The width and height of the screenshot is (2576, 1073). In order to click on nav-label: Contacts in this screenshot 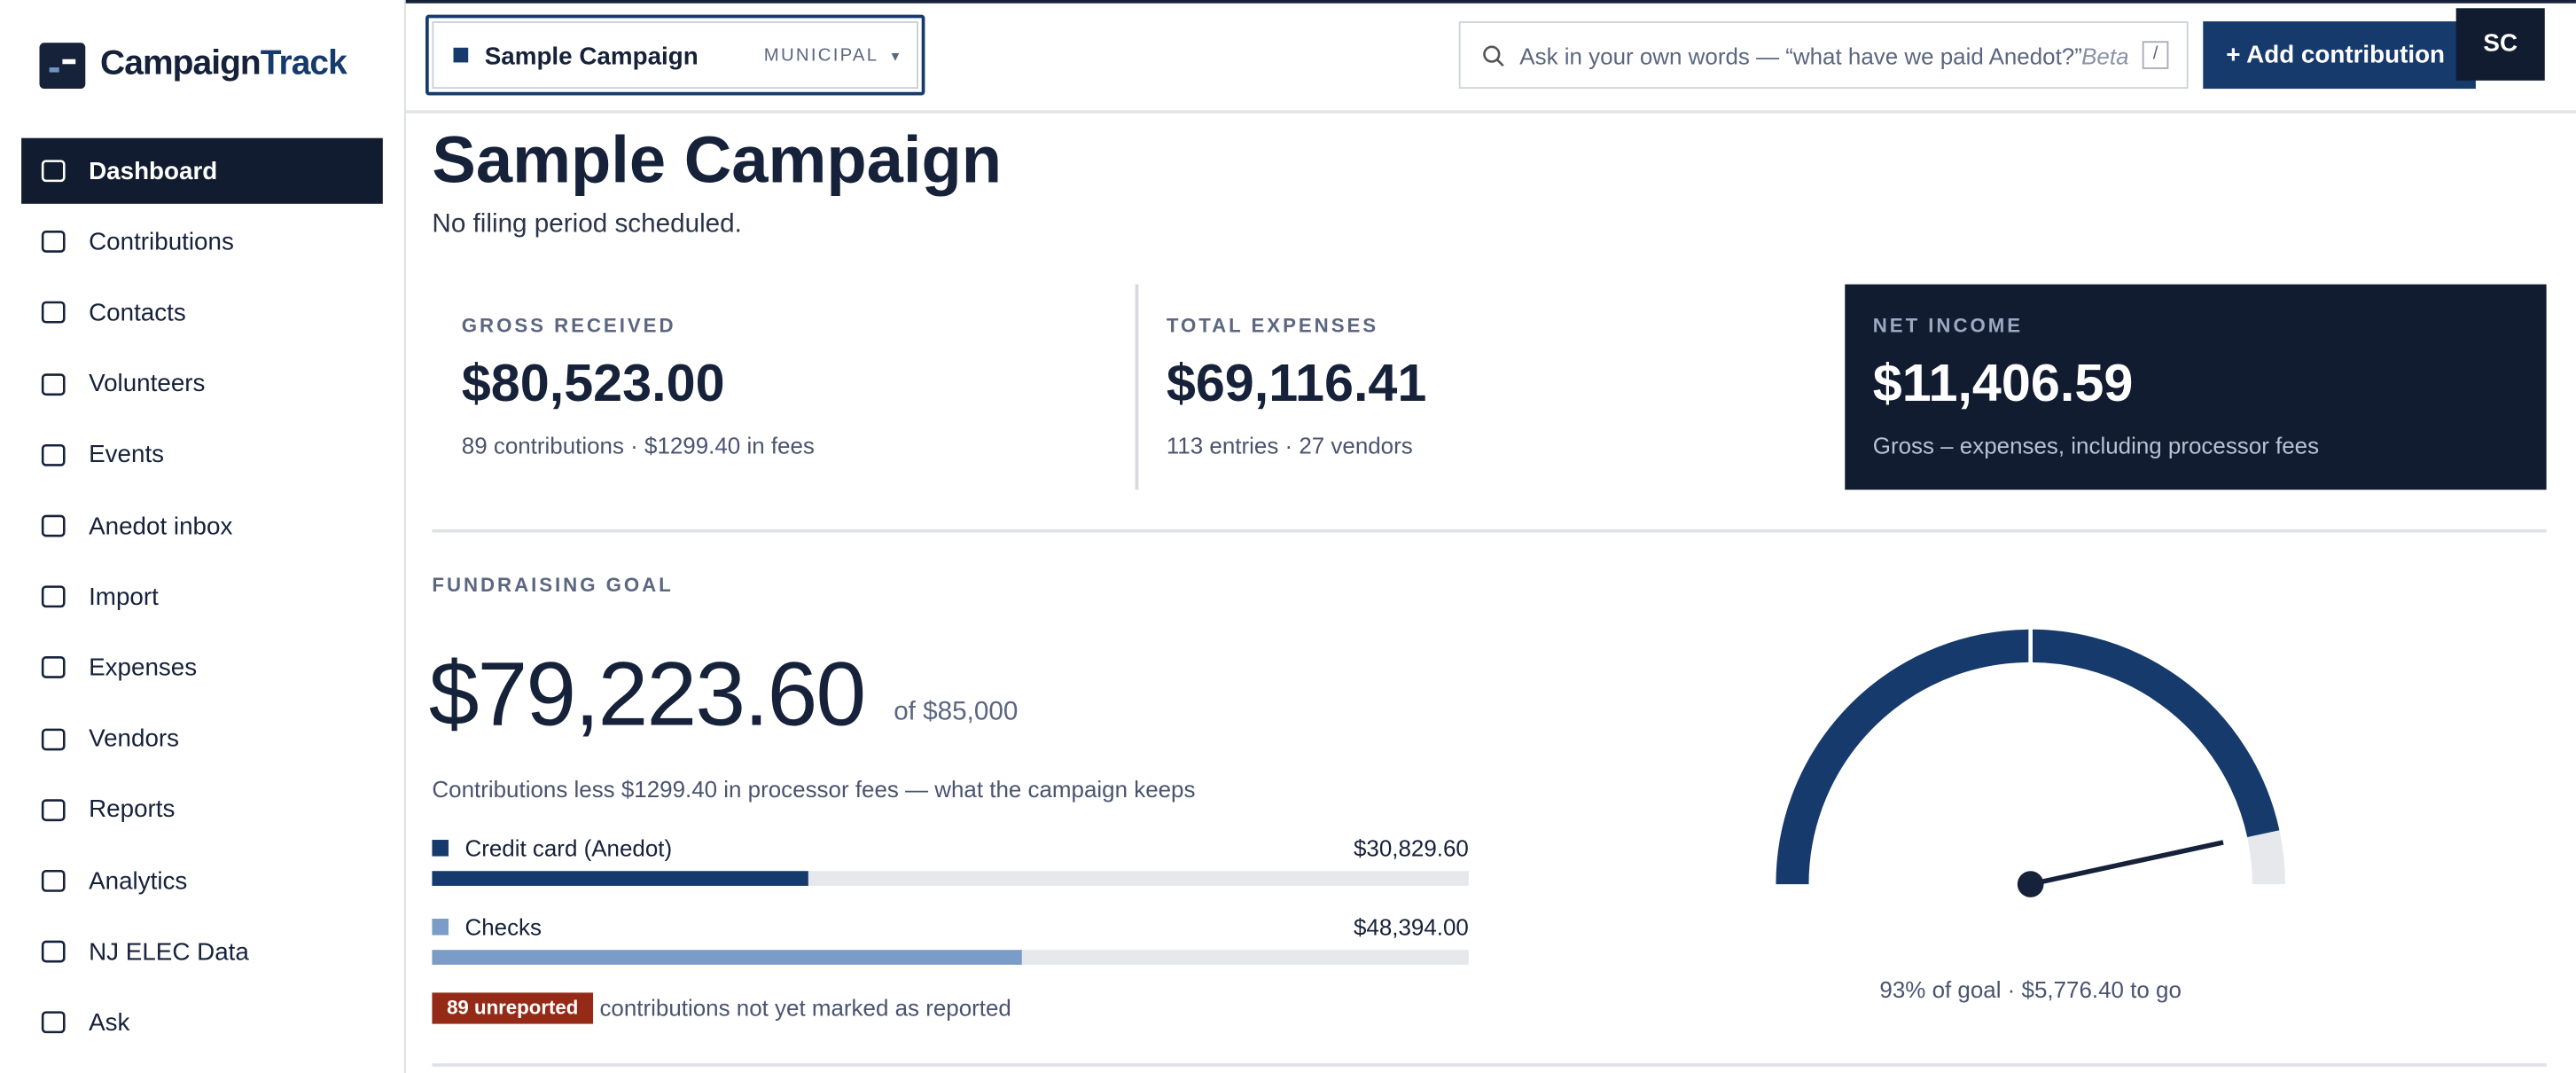, I will do `click(137, 313)`.